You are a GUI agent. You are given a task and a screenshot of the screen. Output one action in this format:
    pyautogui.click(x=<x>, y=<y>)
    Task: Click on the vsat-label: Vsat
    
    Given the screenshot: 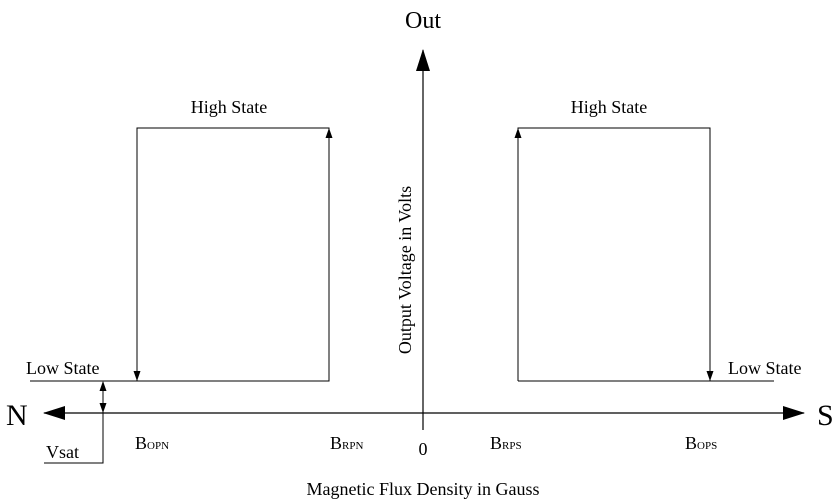 What is the action you would take?
    pyautogui.click(x=62, y=452)
    